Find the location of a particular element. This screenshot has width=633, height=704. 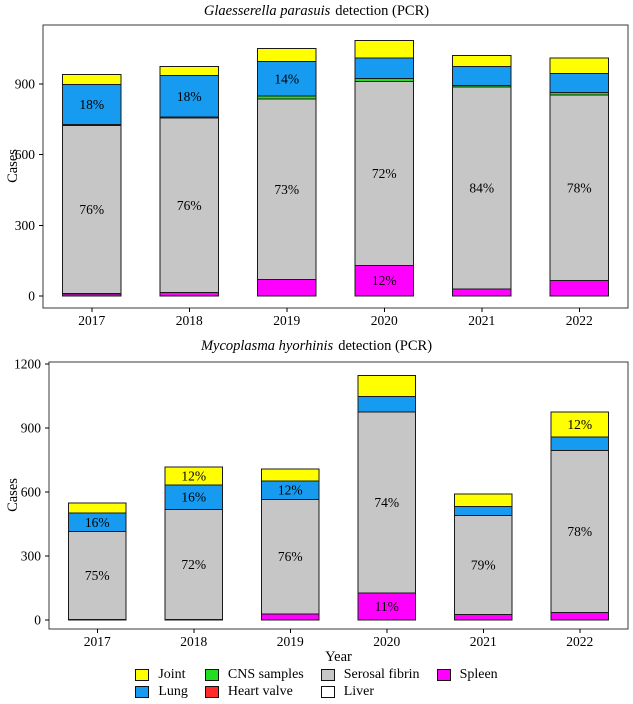

segment-label-joint-2018: 12% is located at coordinates (193, 475).